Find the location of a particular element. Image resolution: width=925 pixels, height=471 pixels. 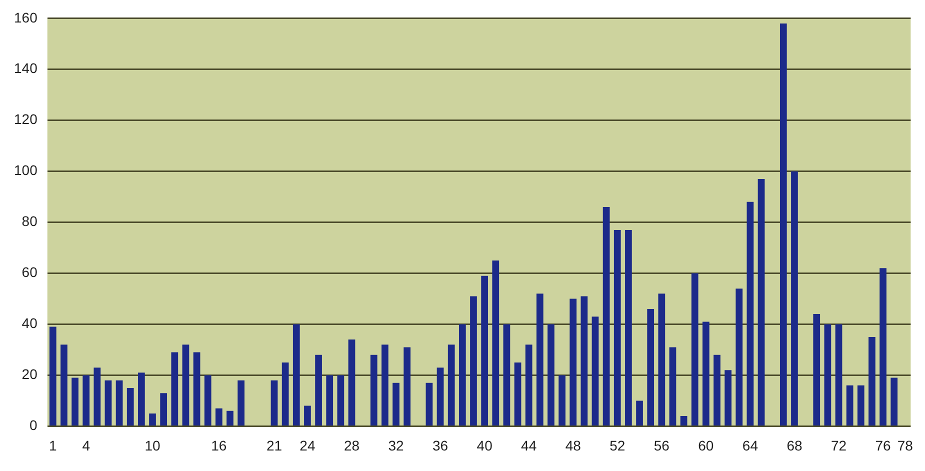

x-tick-label: 10 is located at coordinates (152, 445).